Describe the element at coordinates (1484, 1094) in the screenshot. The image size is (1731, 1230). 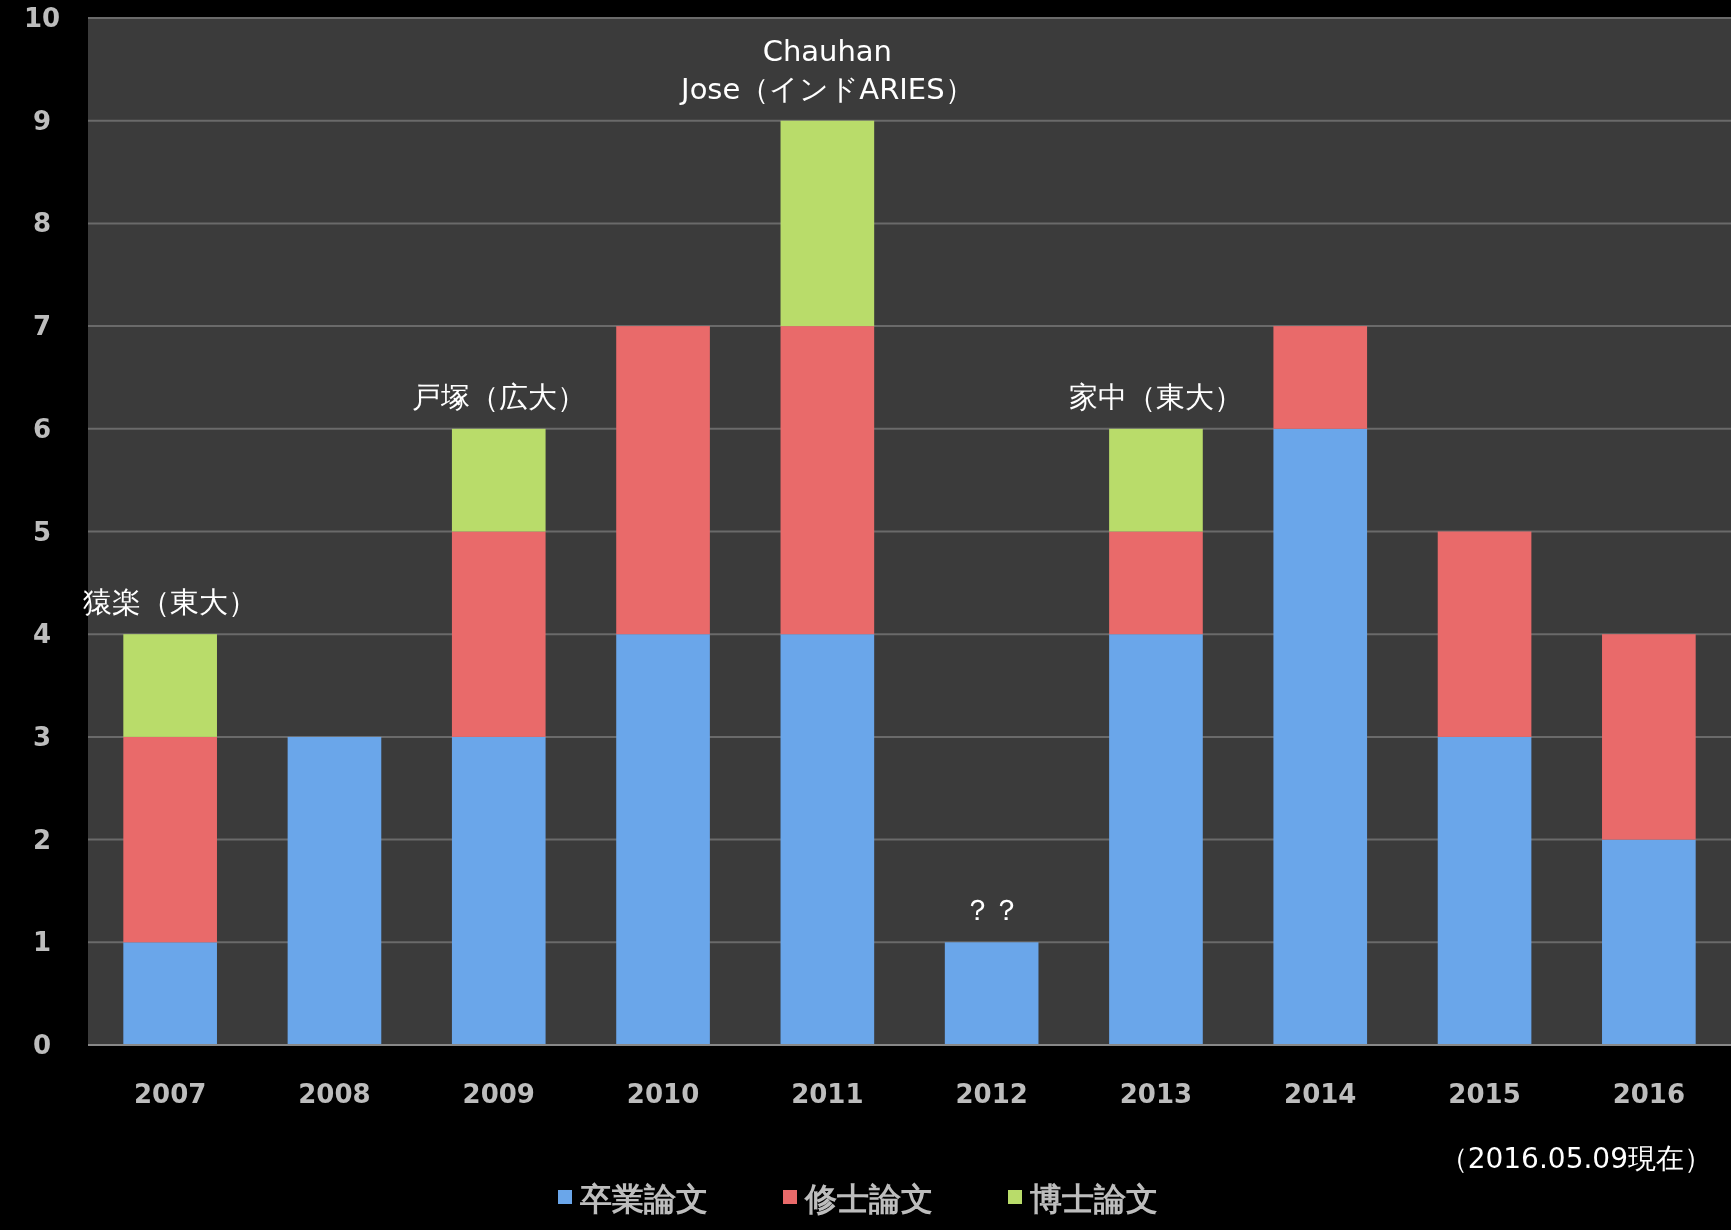
I see `x-tick-label: 2015` at that location.